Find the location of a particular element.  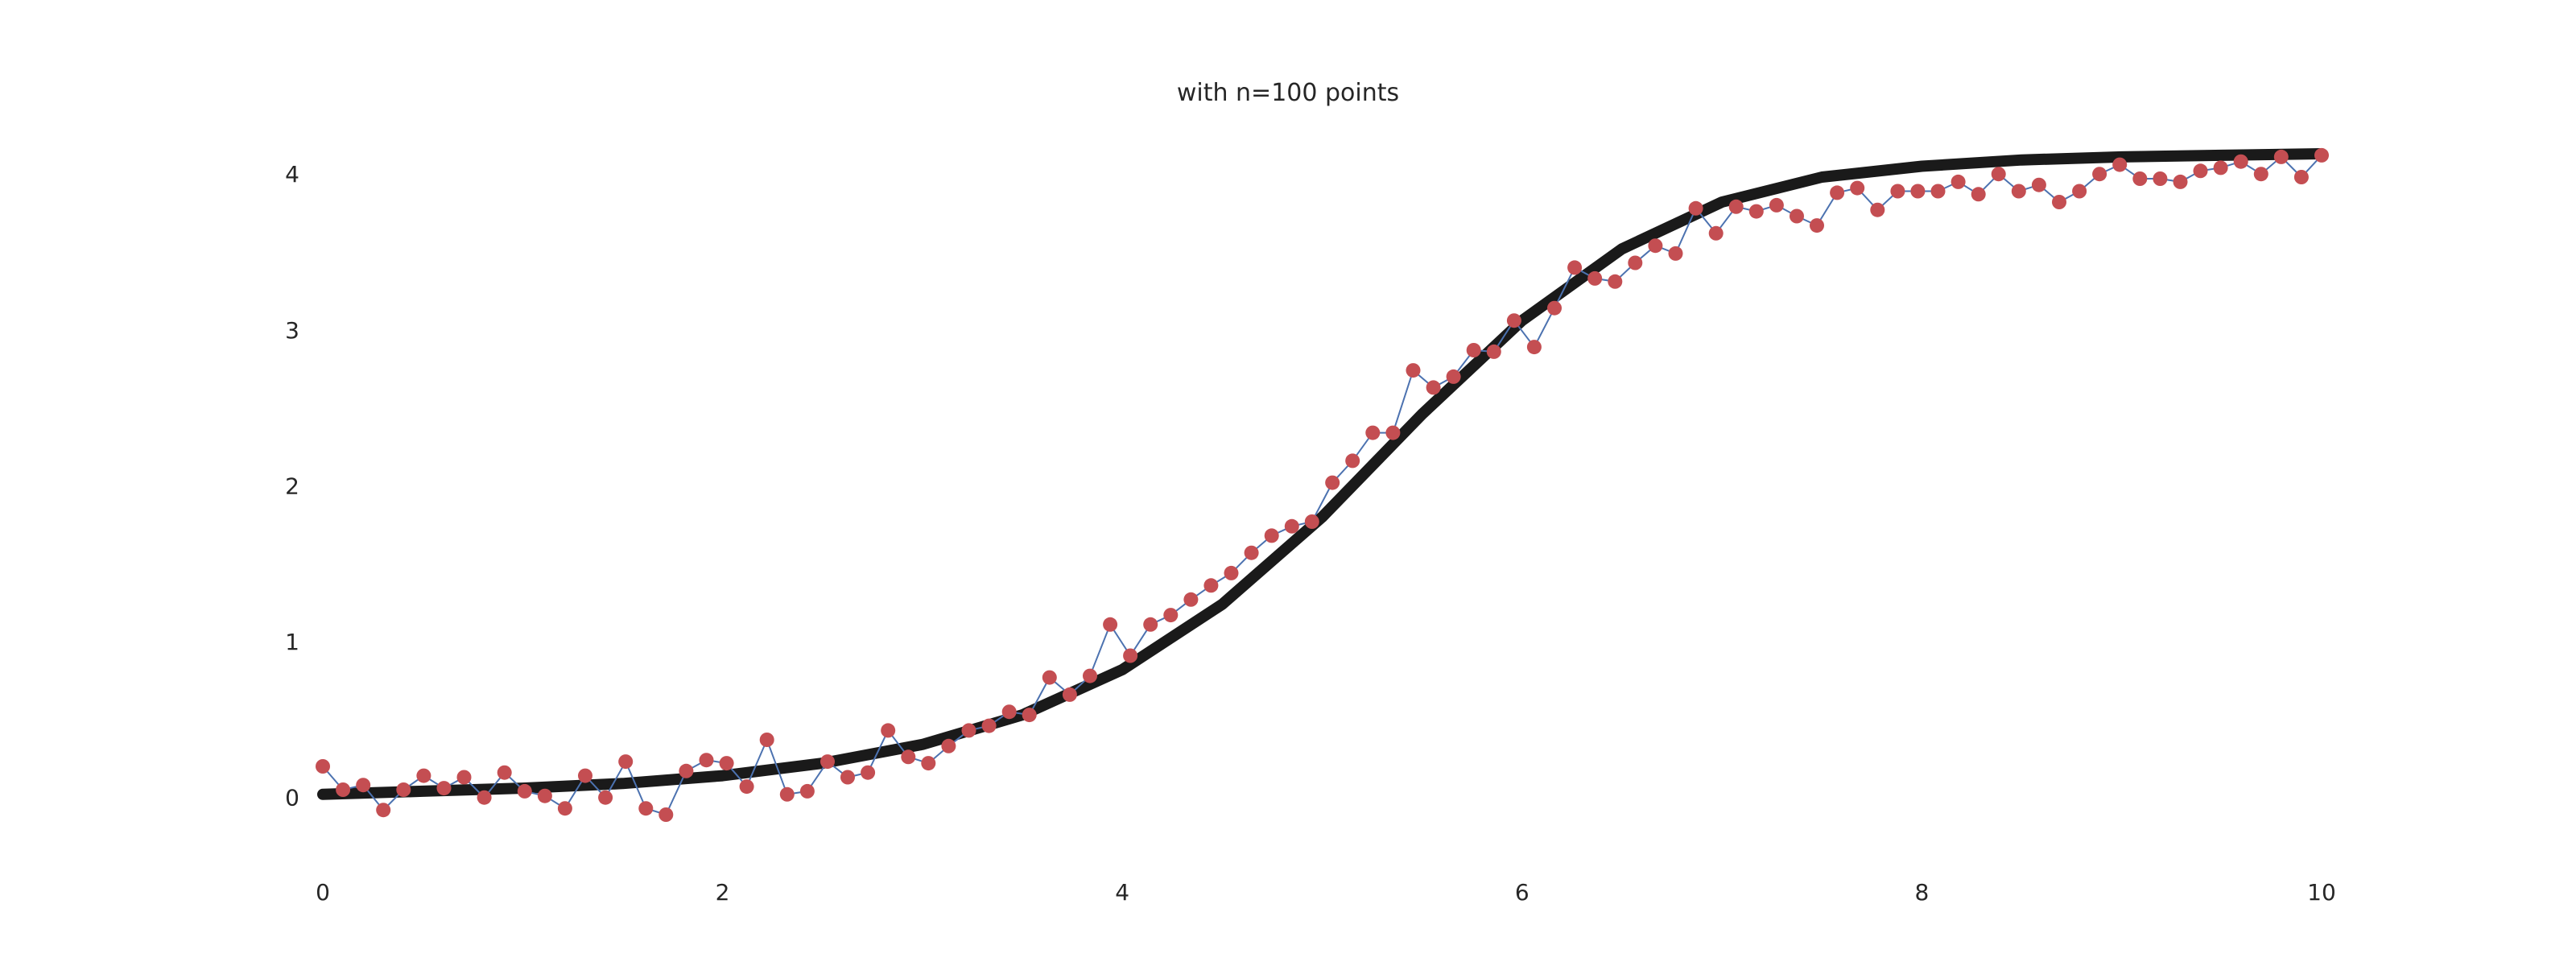

x-tick-label: 6 is located at coordinates (1522, 892).